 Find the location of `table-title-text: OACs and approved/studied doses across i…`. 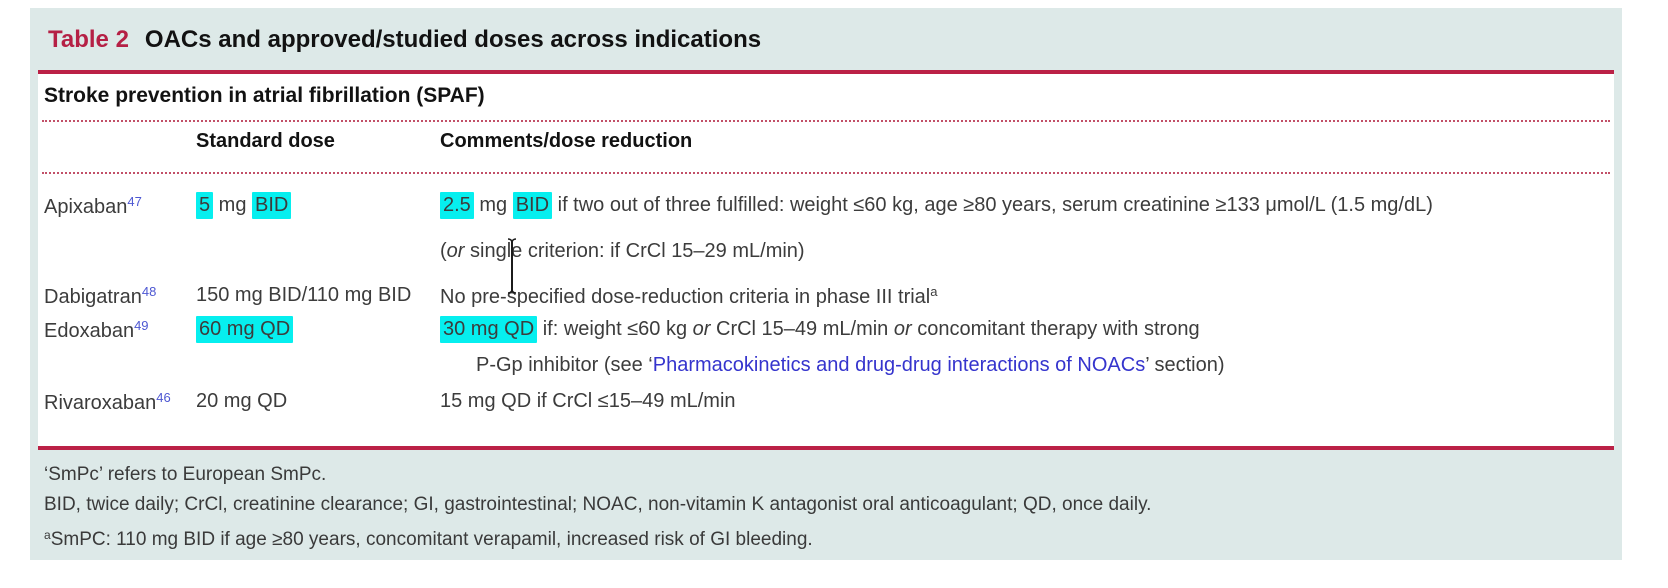

table-title-text: OACs and approved/studied doses across i… is located at coordinates (453, 39).